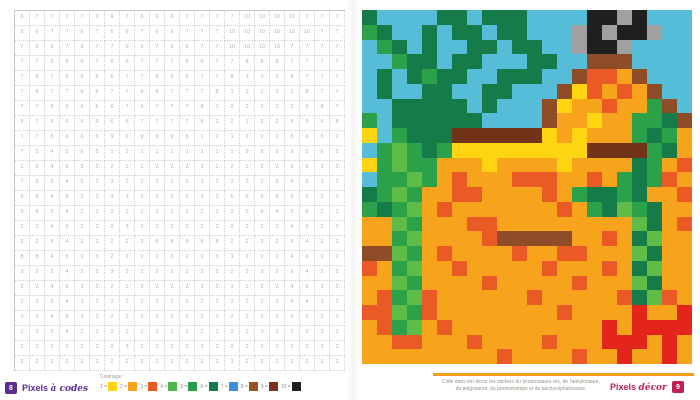 Image resolution: width=700 pixels, height=400 pixels. Describe the element at coordinates (322, 108) in the screenshot. I see `code-cell: 8` at that location.